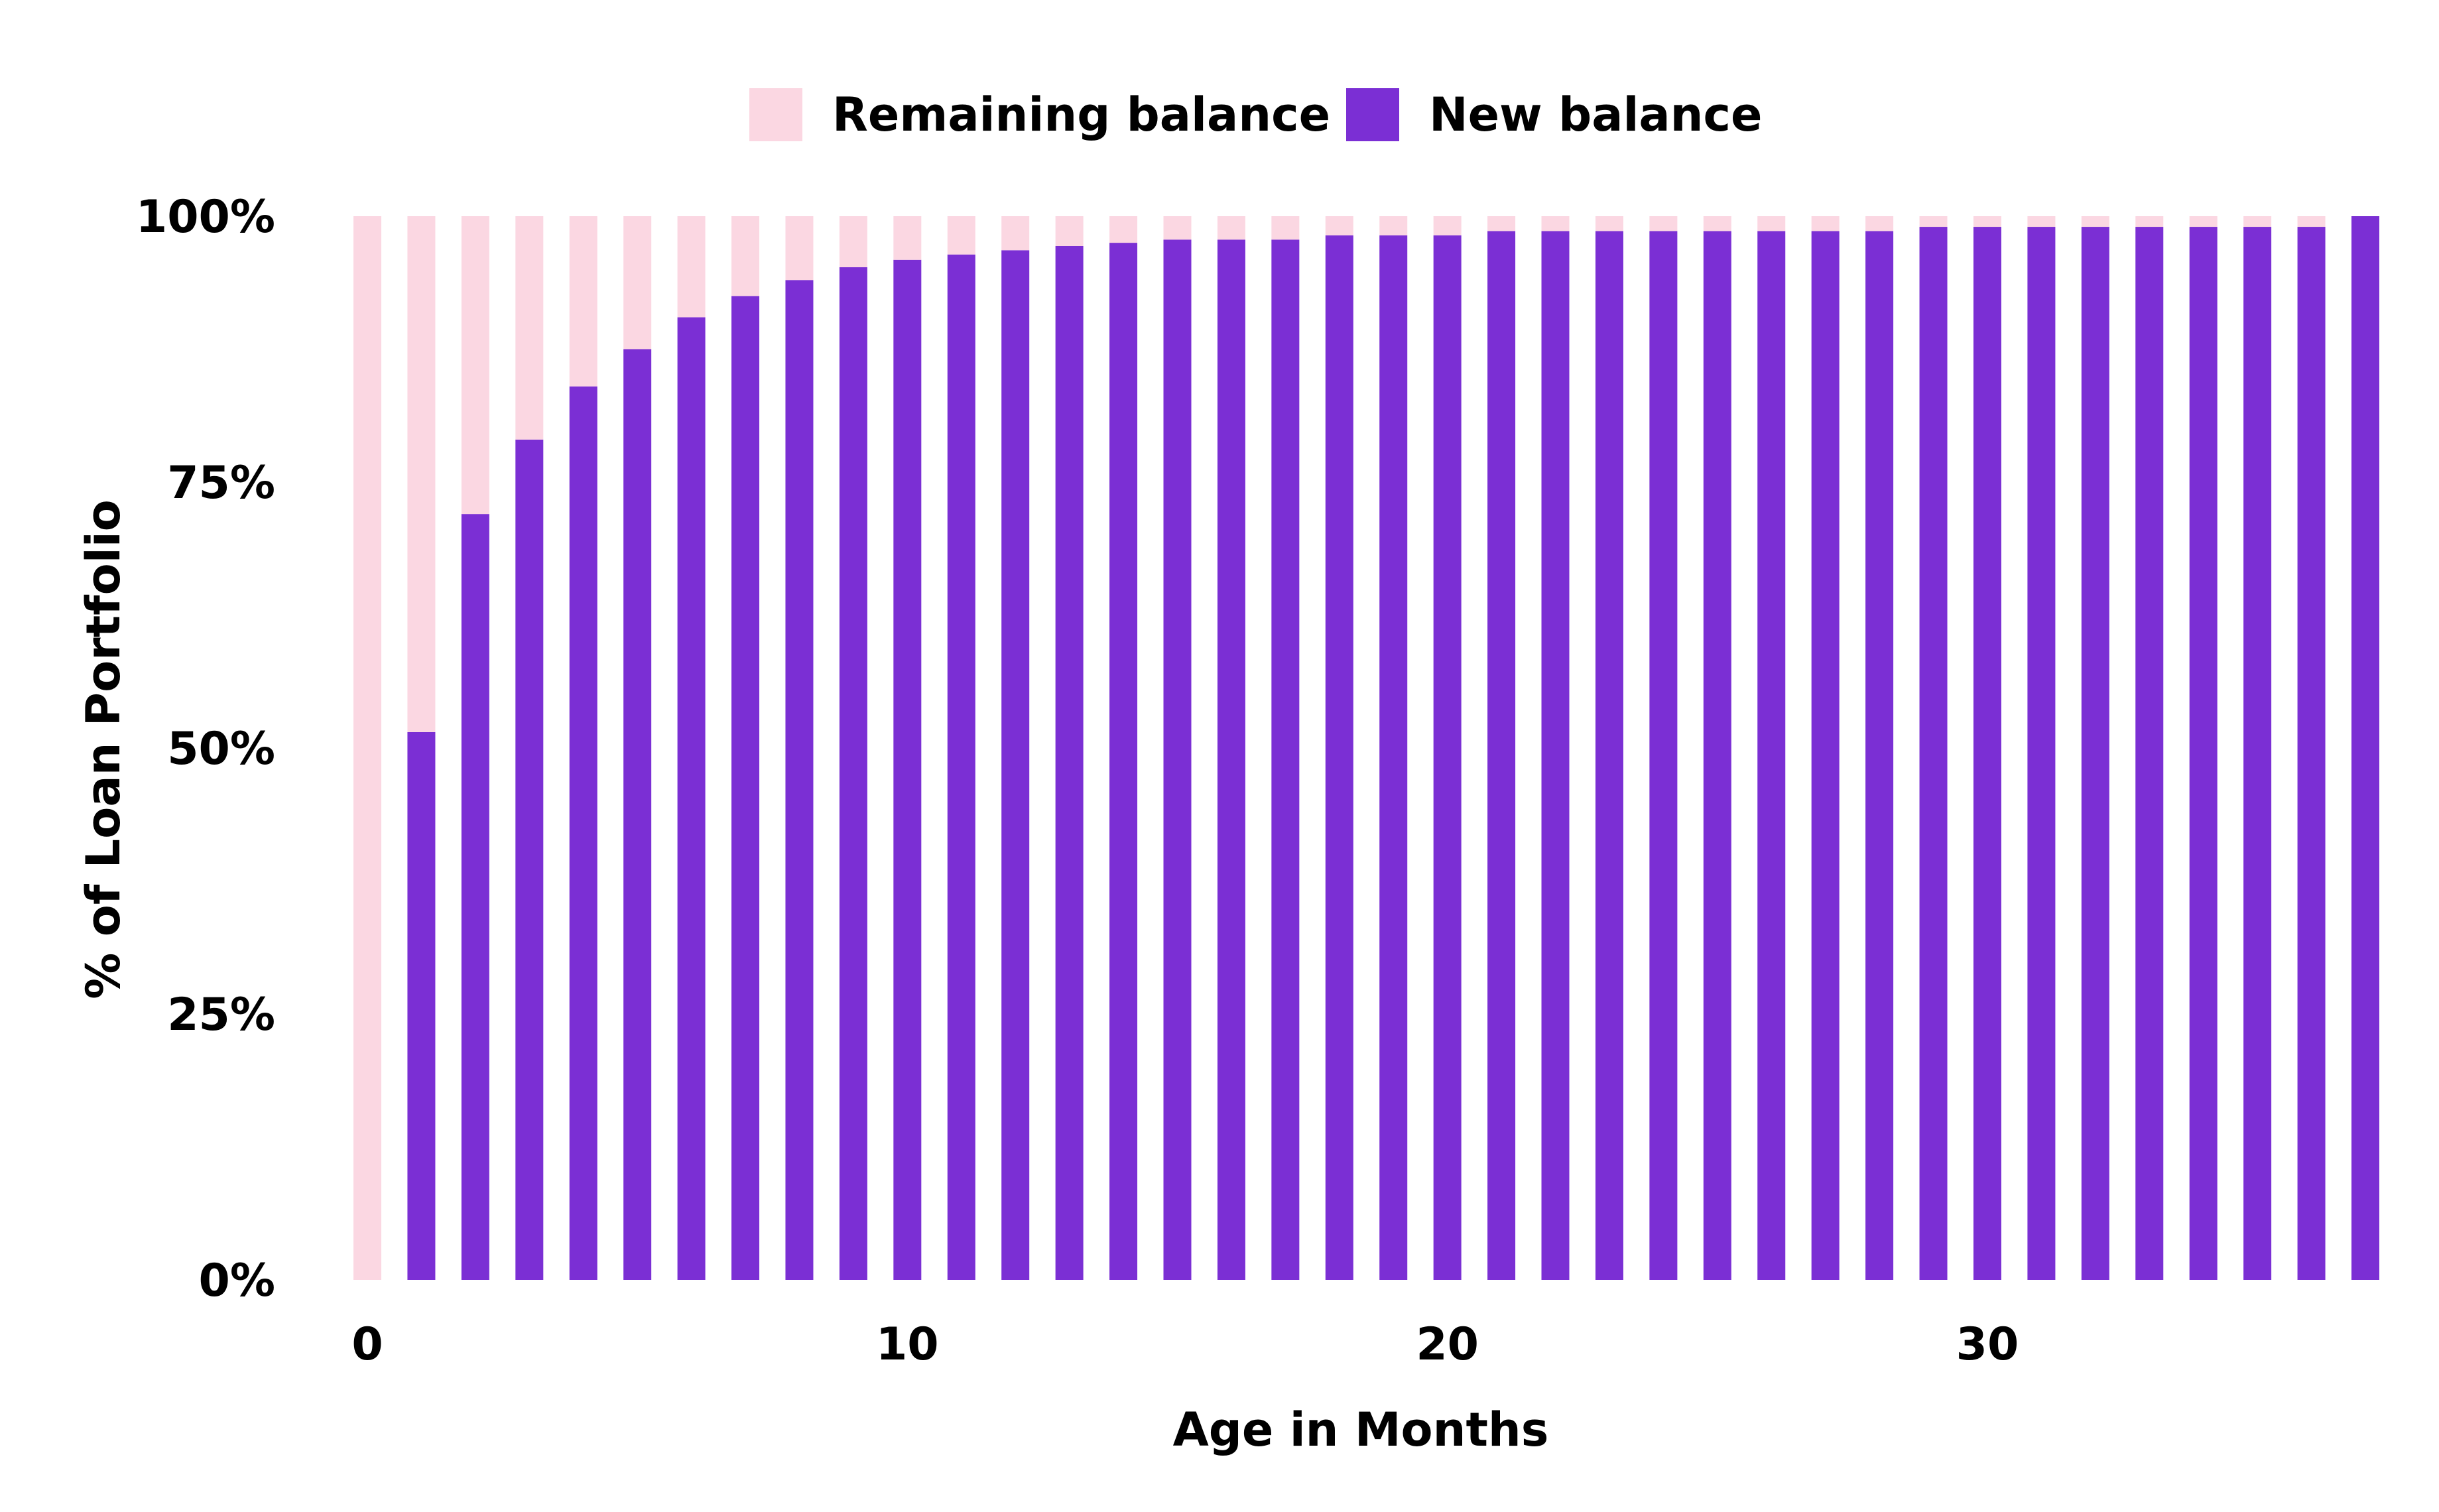 Image resolution: width=2439 pixels, height=1512 pixels. I want to click on y-tick-label: 0%, so click(237, 1281).